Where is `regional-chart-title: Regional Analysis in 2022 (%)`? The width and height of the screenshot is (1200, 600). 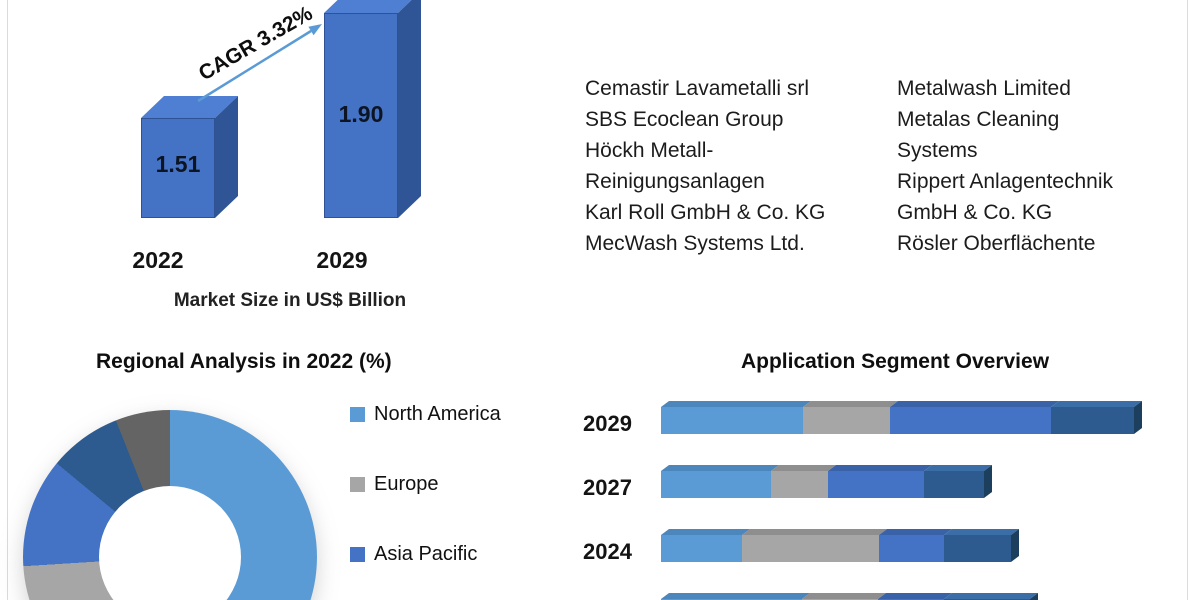 regional-chart-title: Regional Analysis in 2022 (%) is located at coordinates (244, 361).